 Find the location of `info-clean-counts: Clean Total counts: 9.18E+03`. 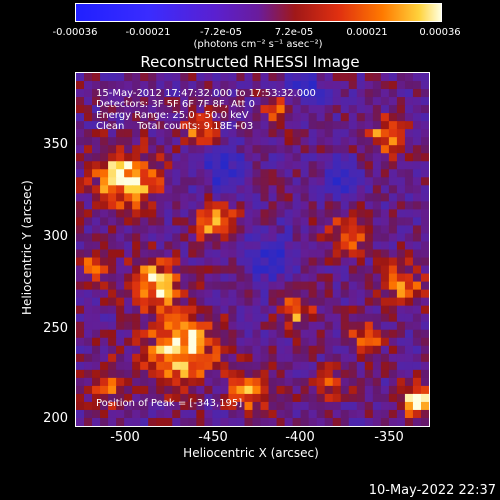

info-clean-counts: Clean Total counts: 9.18E+03 is located at coordinates (175, 126).